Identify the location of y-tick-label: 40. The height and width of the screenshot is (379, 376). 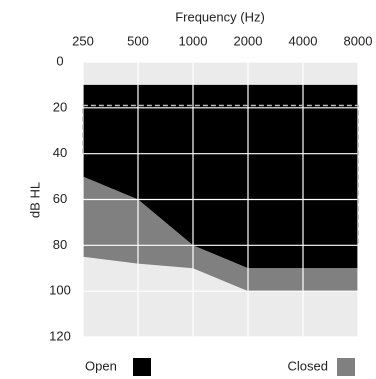
(60, 152).